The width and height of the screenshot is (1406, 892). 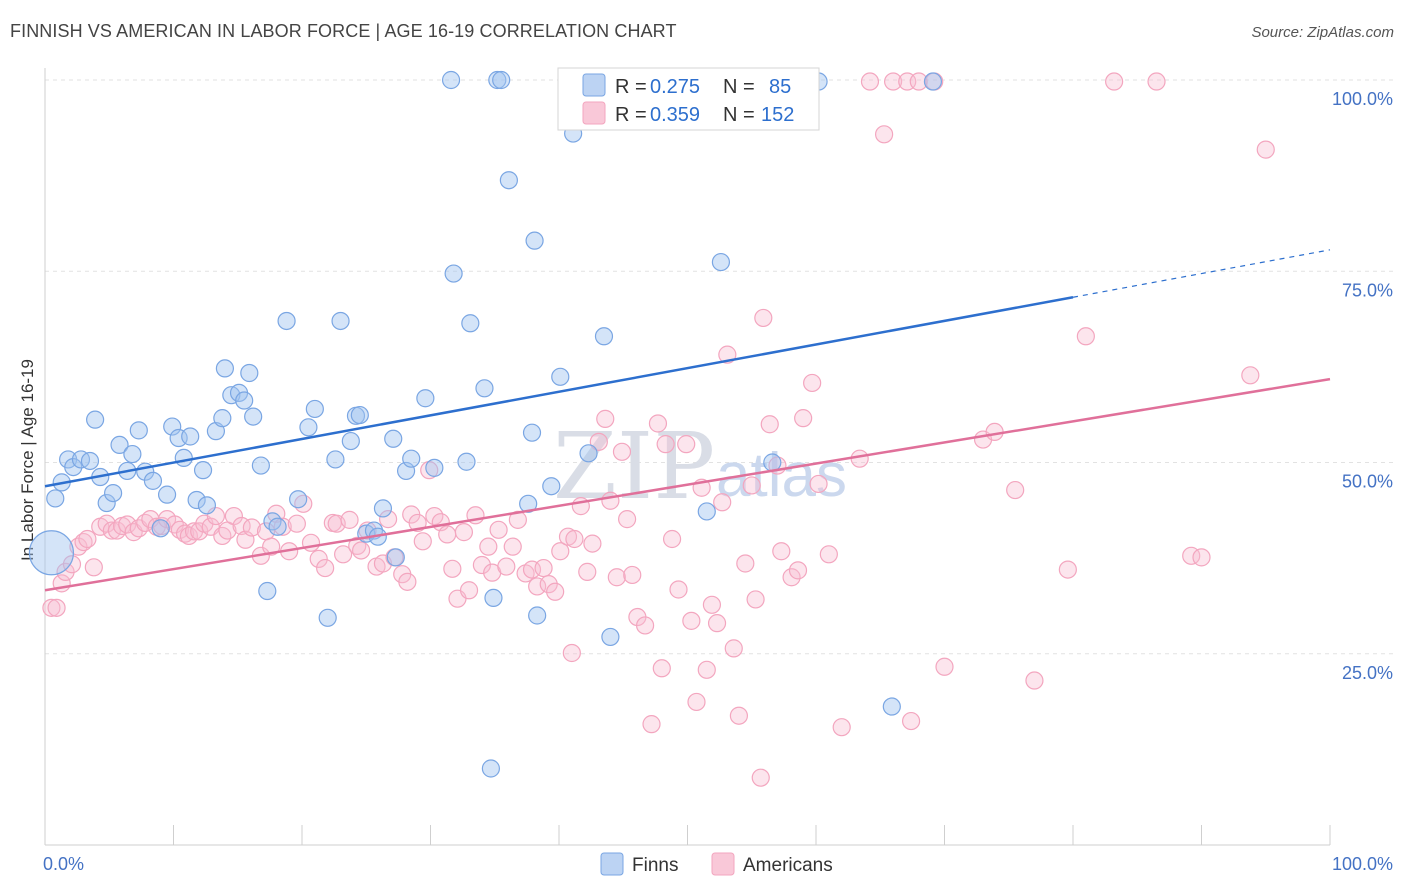 What do you see at coordinates (1367, 673) in the screenshot?
I see `y-tick-label-25: 25.0%` at bounding box center [1367, 673].